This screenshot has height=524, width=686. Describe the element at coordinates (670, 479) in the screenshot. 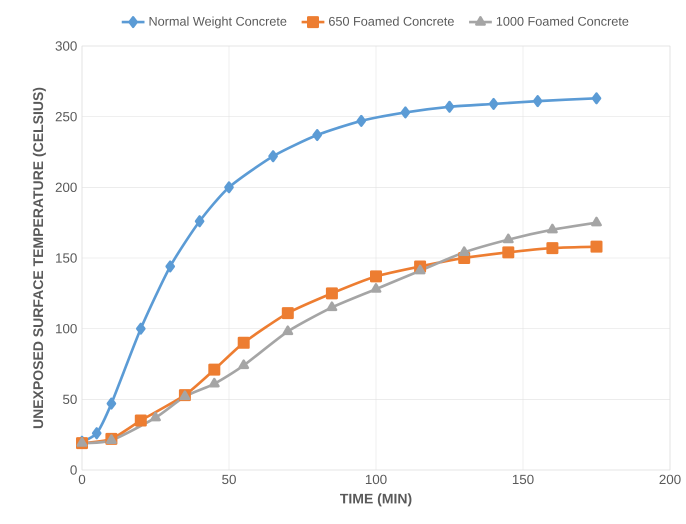

I see `x-tick-label: 200` at that location.